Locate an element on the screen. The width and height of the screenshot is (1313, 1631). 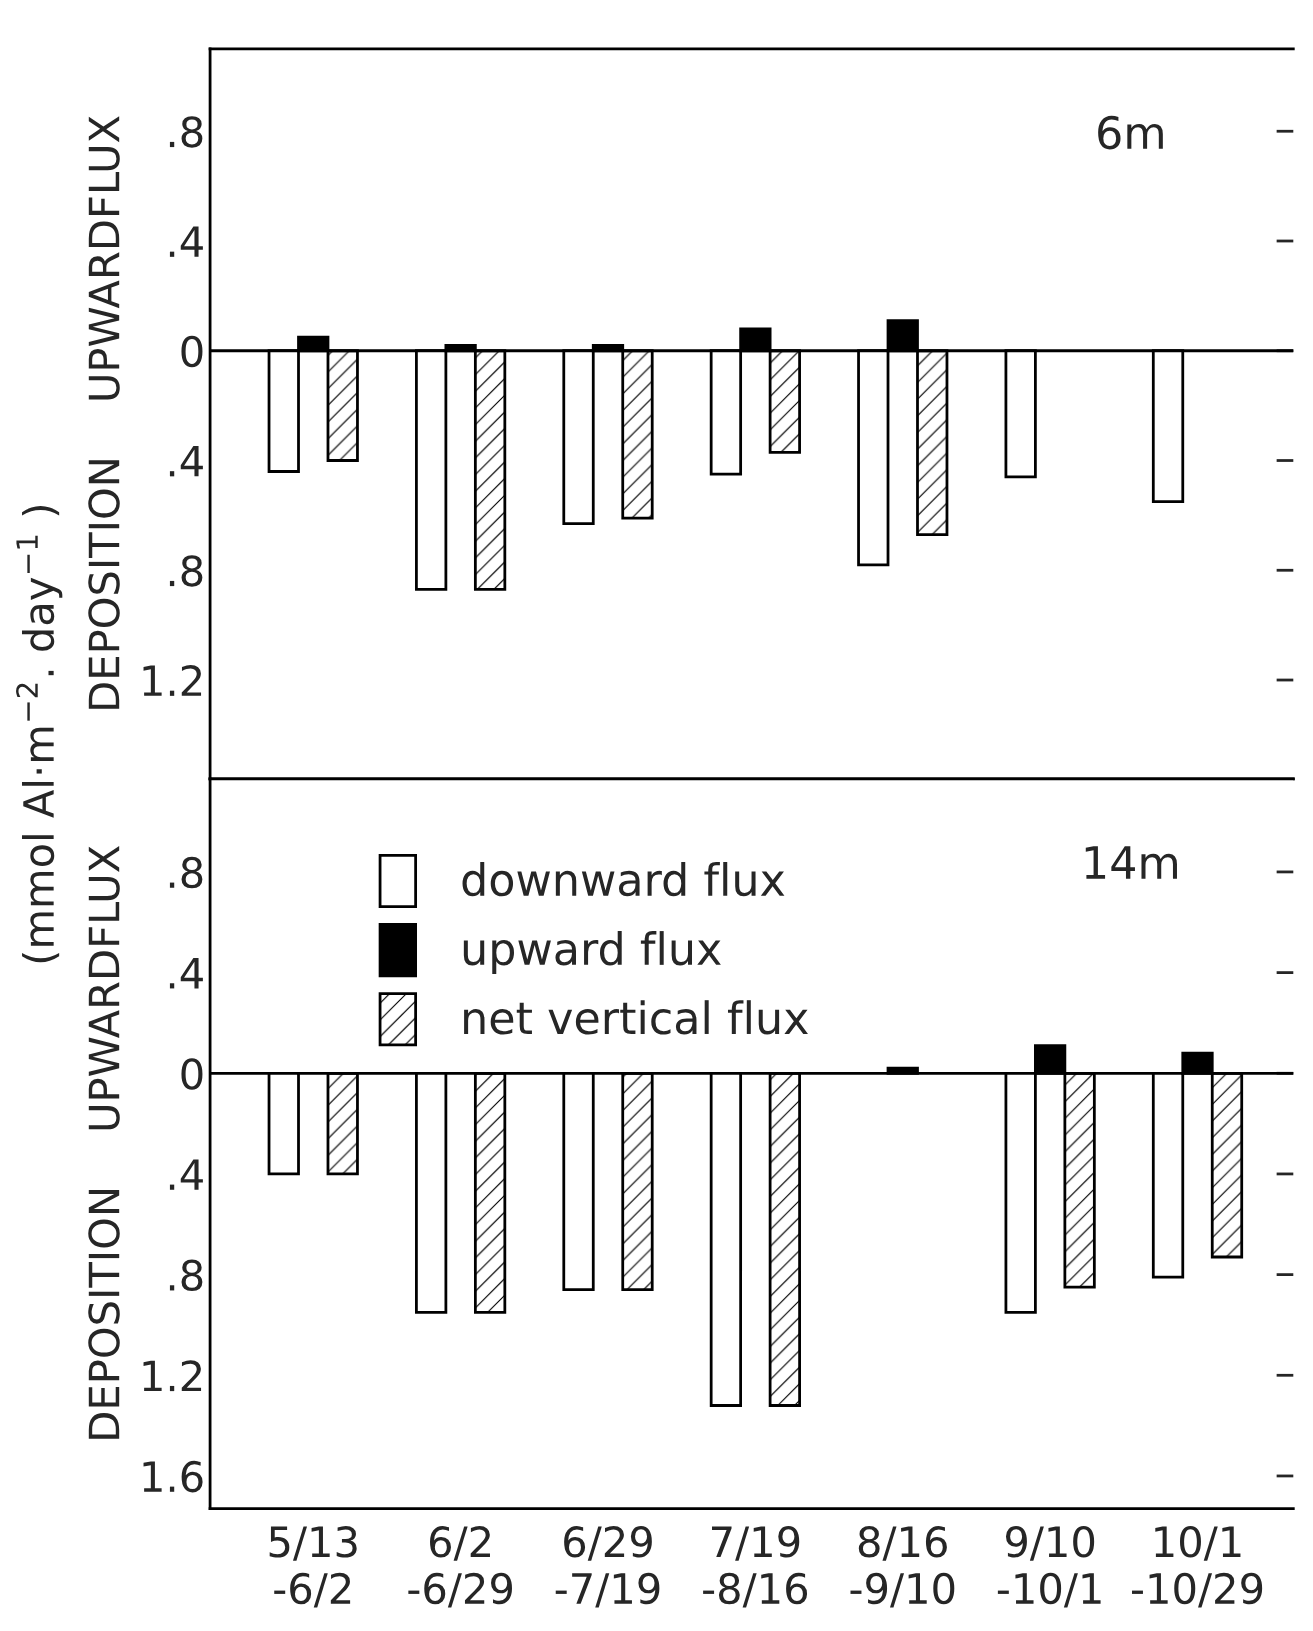
text: (mmol Al·m$^{−2}$. day$^{−1}$ ) is located at coordinates (39, 734).